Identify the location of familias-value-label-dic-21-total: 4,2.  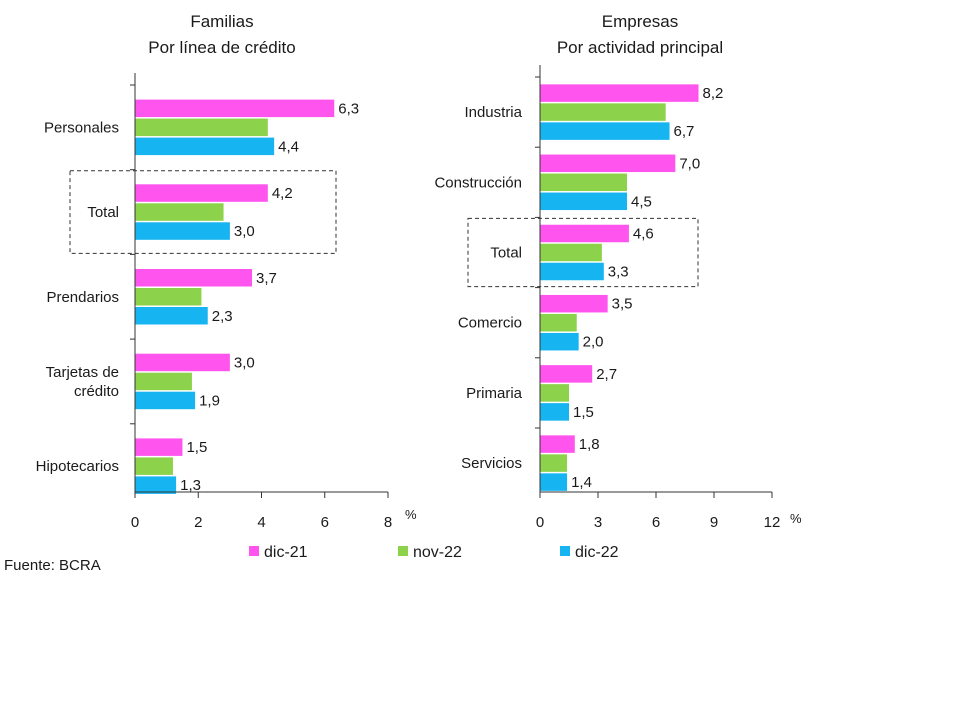
(282, 193).